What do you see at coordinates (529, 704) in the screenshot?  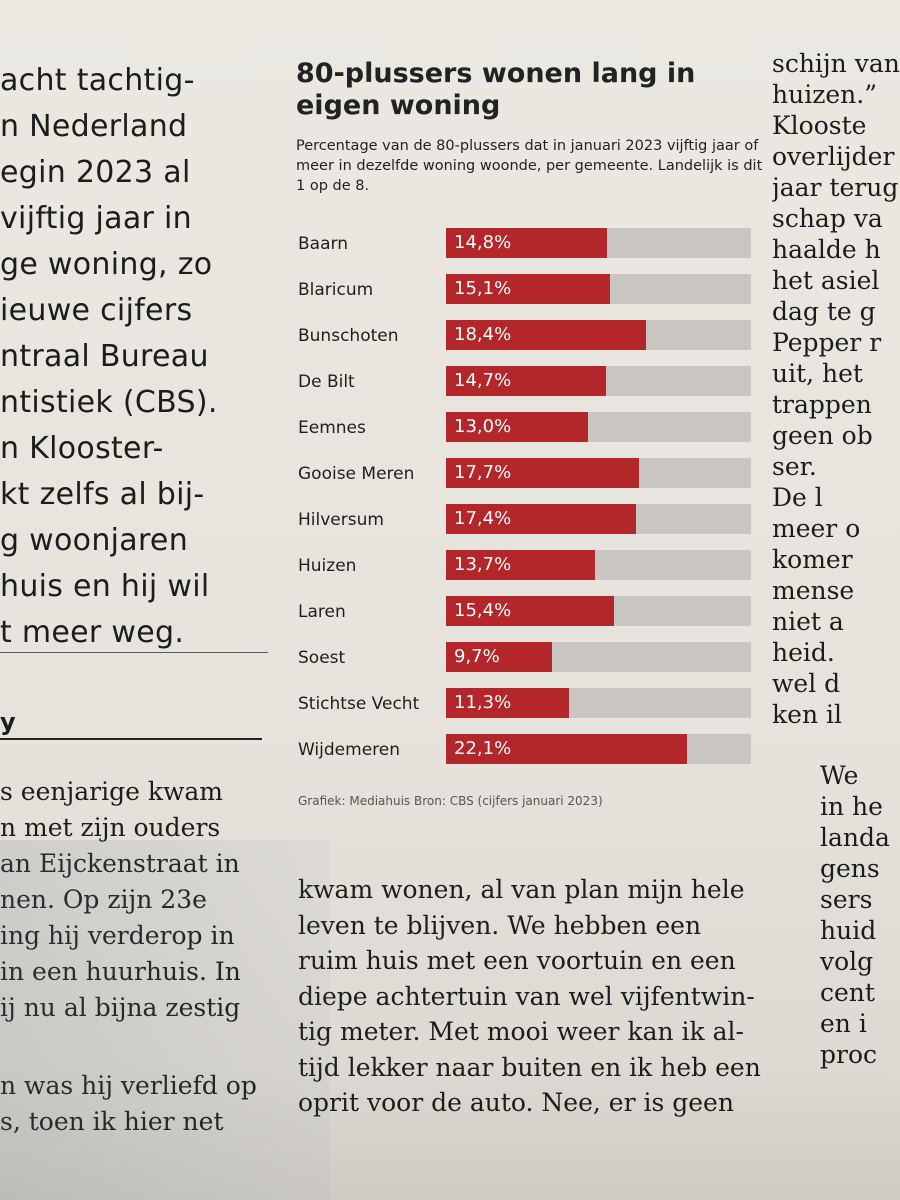 I see `bar-row: Stichtse Vecht 11,3%` at bounding box center [529, 704].